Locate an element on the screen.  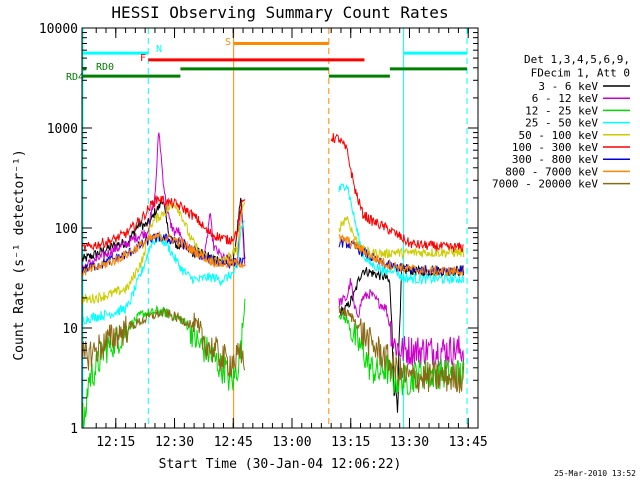
y-tick-label: 1 is located at coordinates (74, 429).